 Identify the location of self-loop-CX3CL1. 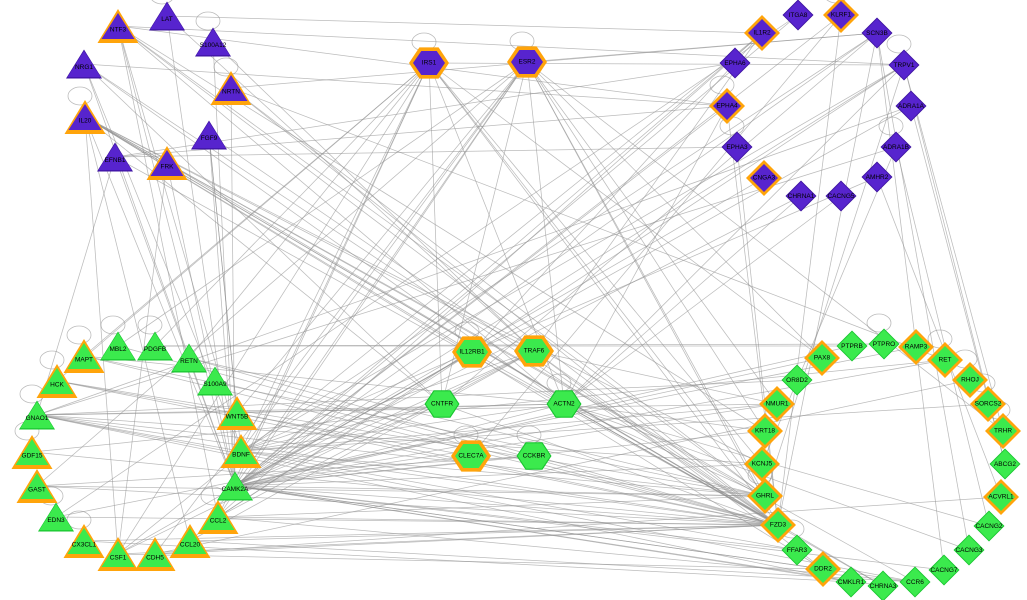
(79, 520).